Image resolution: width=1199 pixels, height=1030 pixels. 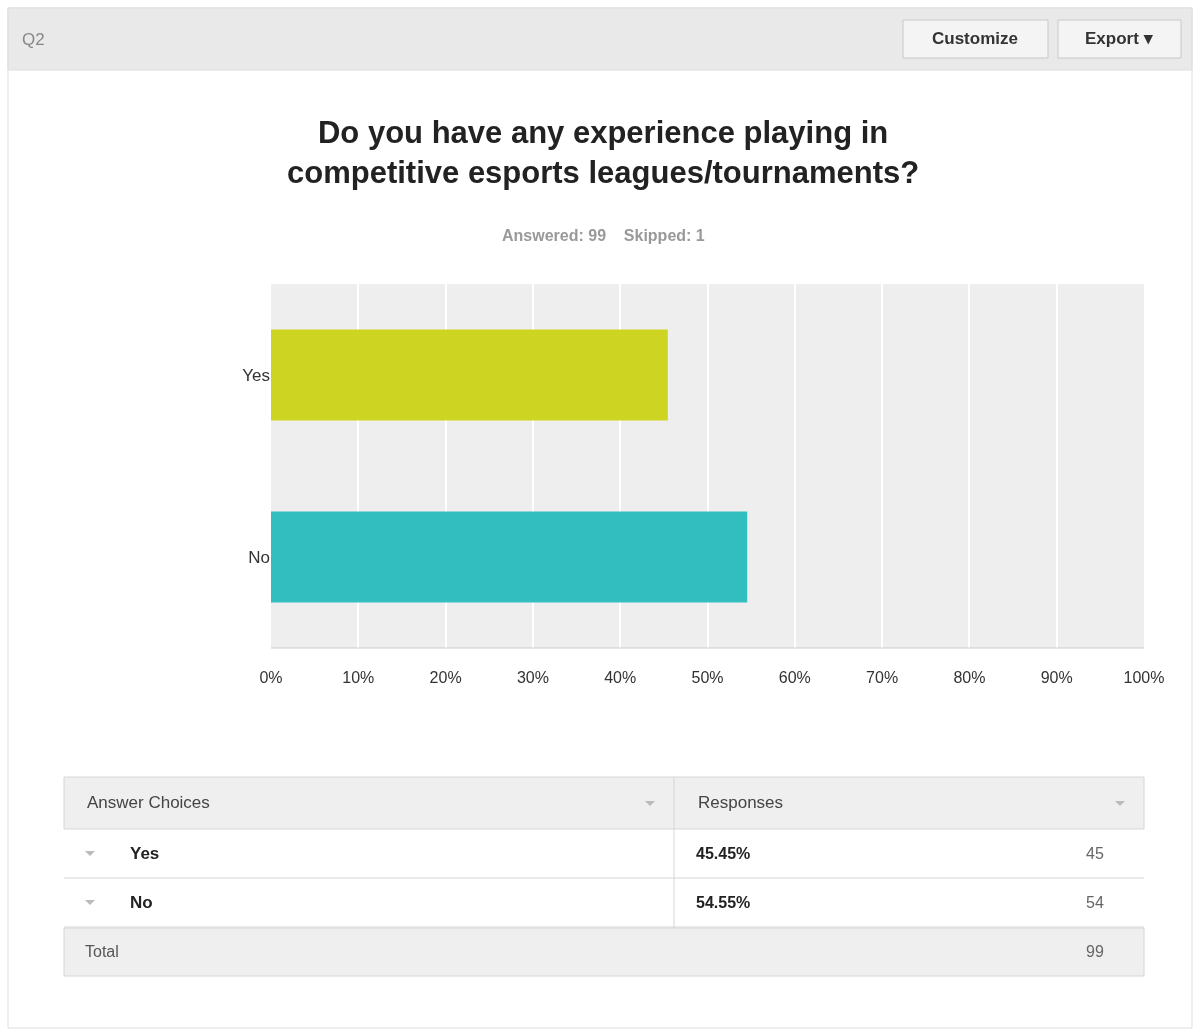 What do you see at coordinates (741, 802) in the screenshot?
I see `text: Responses` at bounding box center [741, 802].